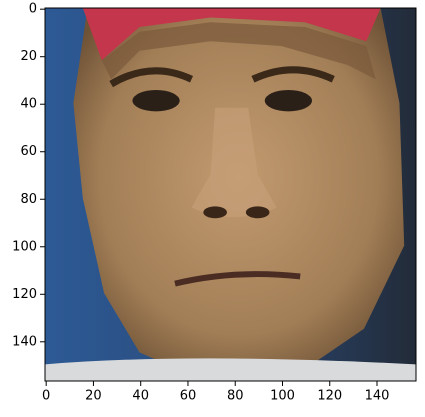 Image resolution: width=425 pixels, height=417 pixels. Describe the element at coordinates (288, 100) in the screenshot. I see `eye-right` at that location.